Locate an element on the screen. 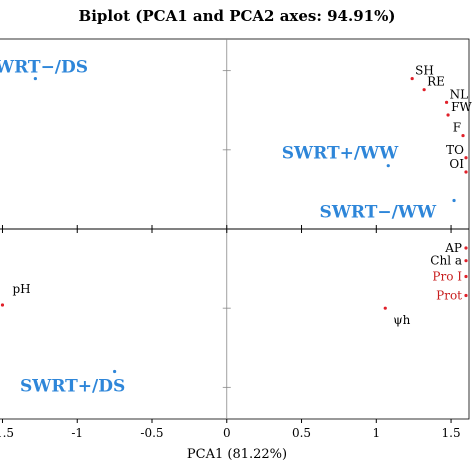 This screenshot has height=474, width=474. variable-label-10: Prot is located at coordinates (449, 296).